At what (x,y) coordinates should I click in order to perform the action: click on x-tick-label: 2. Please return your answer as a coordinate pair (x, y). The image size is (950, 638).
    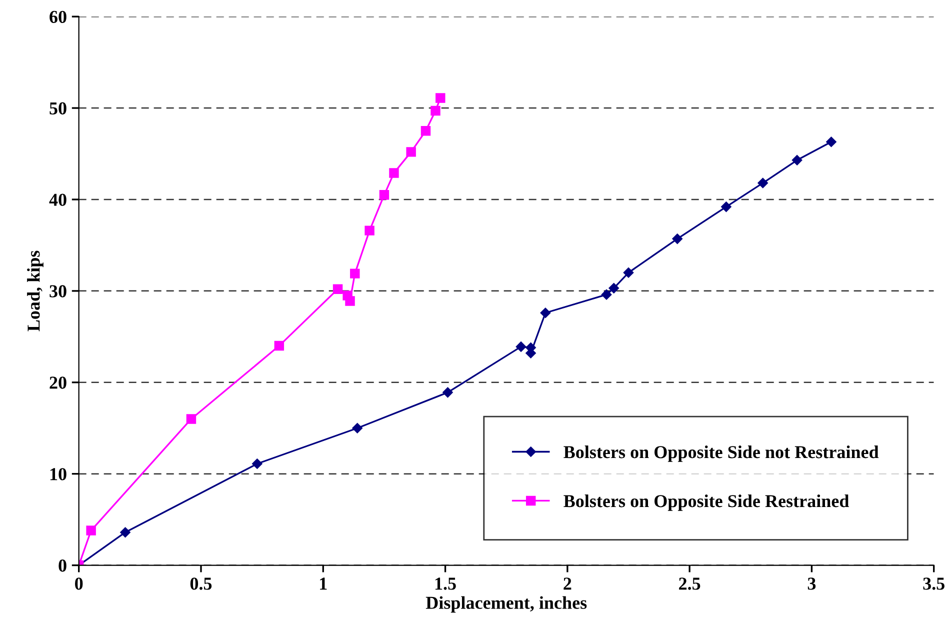
    Looking at the image, I should click on (568, 584).